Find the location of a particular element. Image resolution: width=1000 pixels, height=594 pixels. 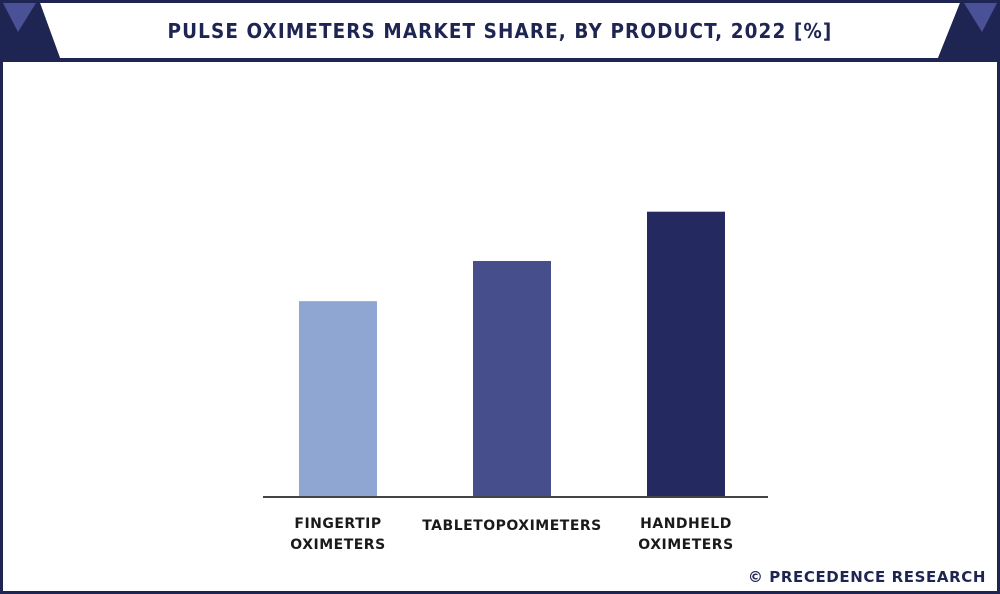

x-tick-label-2: TABLETOPOXIMETERS is located at coordinates (512, 526).